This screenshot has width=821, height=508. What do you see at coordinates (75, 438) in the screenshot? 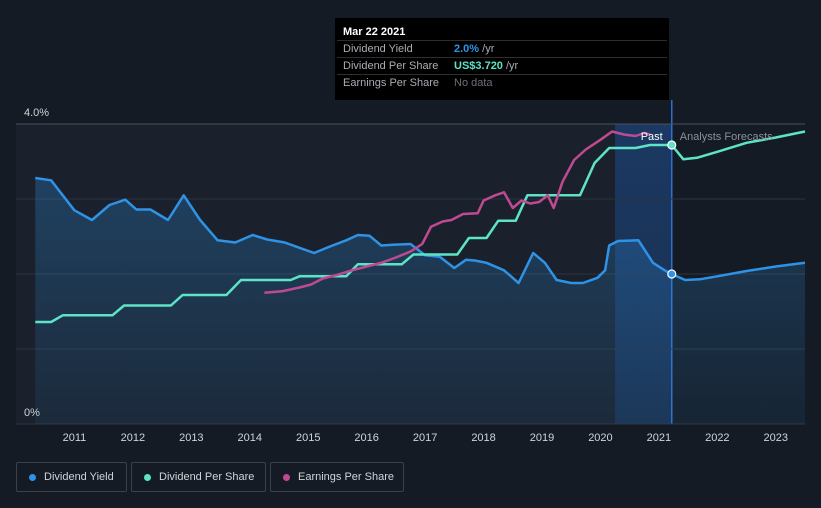
I see `x-tick-label: 2011` at bounding box center [75, 438].